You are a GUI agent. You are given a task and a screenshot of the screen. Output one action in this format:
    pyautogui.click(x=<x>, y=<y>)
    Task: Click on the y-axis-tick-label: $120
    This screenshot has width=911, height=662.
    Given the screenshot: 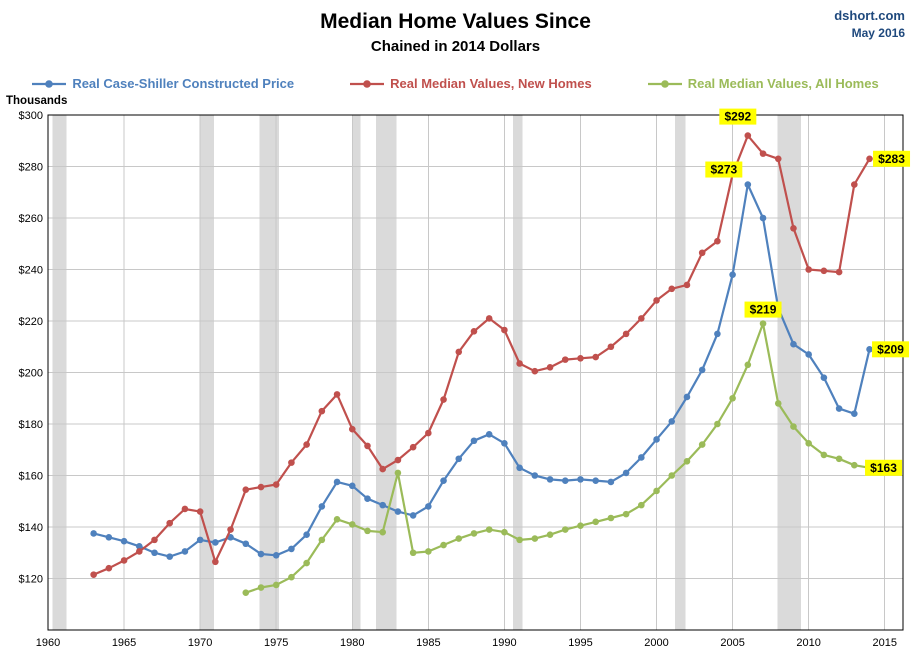 What is the action you would take?
    pyautogui.click(x=31, y=580)
    